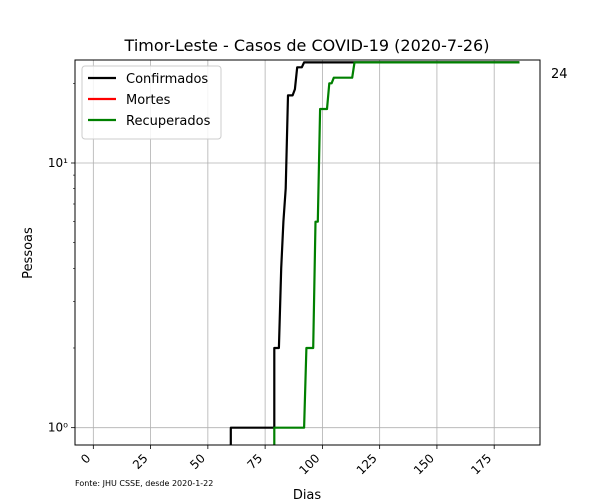 The image size is (600, 500). Describe the element at coordinates (286, 461) in the screenshot. I see `x-ticks: 0 25 50 75 100 125 150 175` at that location.